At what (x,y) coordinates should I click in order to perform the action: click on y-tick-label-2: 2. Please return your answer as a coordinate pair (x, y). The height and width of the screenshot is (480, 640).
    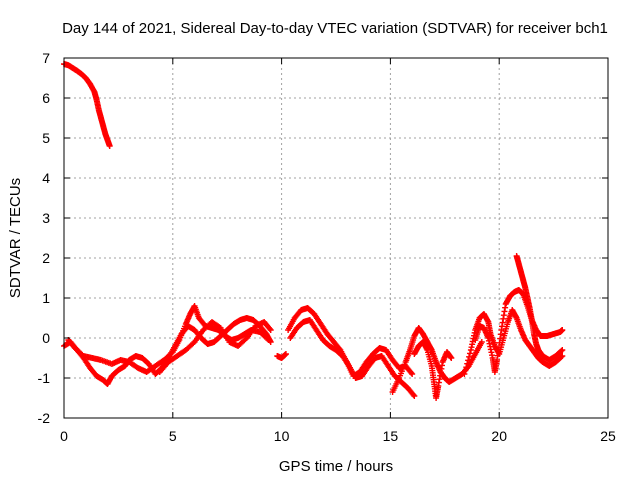
    Looking at the image, I should click on (46, 258).